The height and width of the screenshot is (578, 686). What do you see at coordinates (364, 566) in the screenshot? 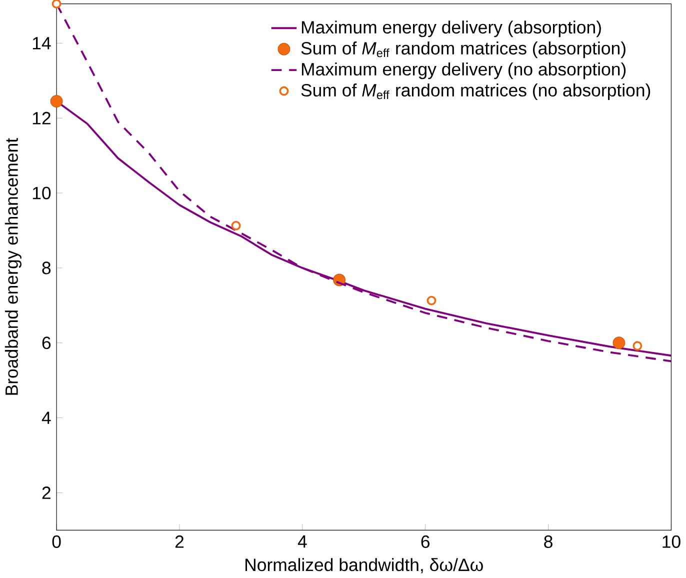
I see `x-axis-title: Normalized bandwidth, δω/Δω` at bounding box center [364, 566].